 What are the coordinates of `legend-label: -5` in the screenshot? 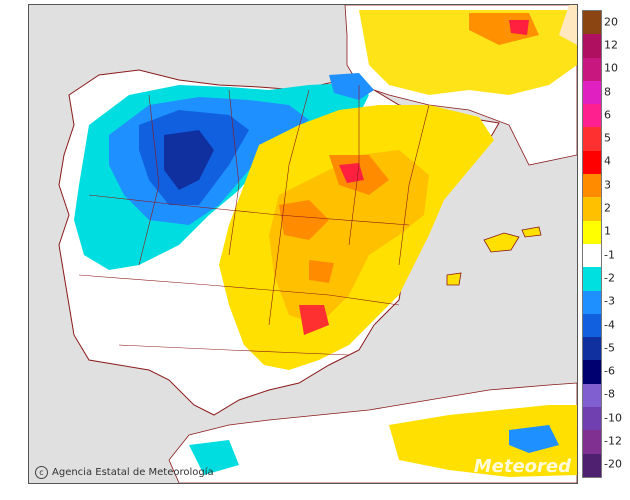 It's located at (609, 348).